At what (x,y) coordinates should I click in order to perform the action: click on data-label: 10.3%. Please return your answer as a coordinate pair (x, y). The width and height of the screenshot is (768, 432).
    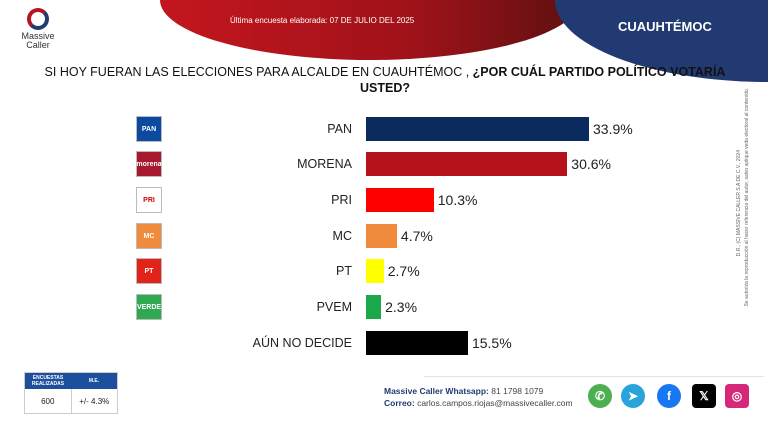
    Looking at the image, I should click on (457, 200).